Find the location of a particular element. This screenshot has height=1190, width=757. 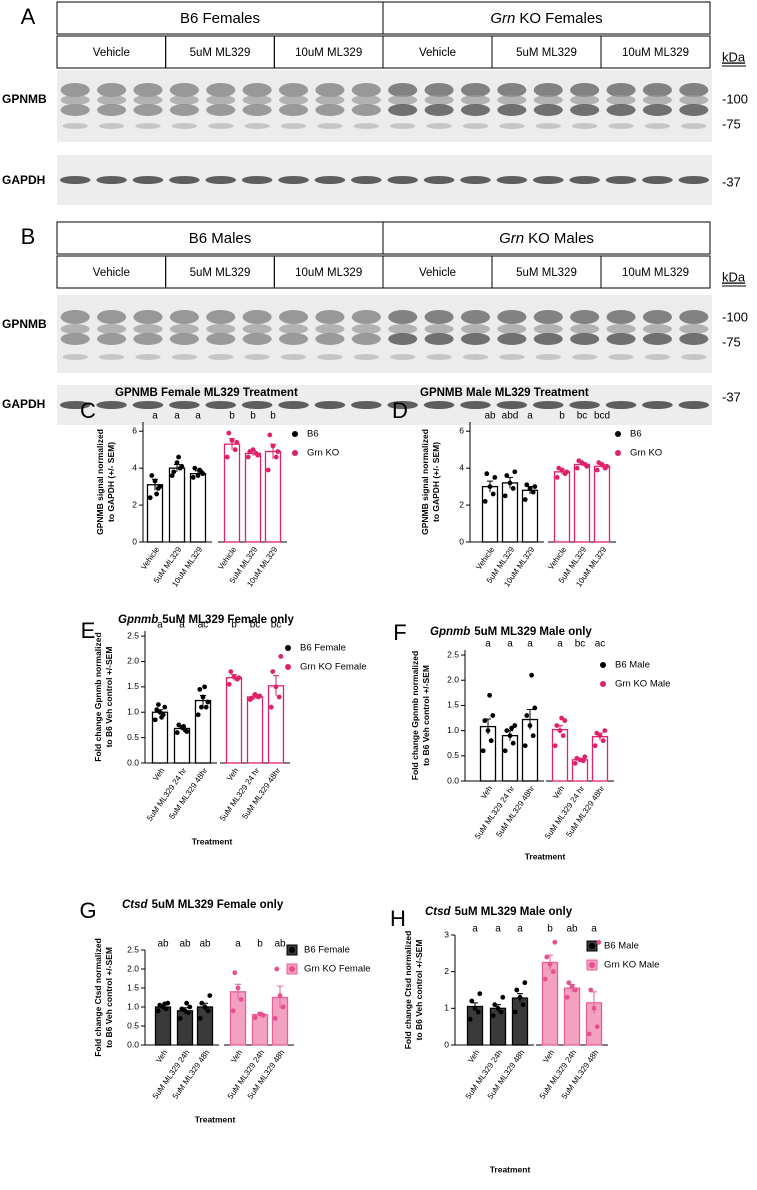

x-tick-label: Veh is located at coordinates (558, 792).